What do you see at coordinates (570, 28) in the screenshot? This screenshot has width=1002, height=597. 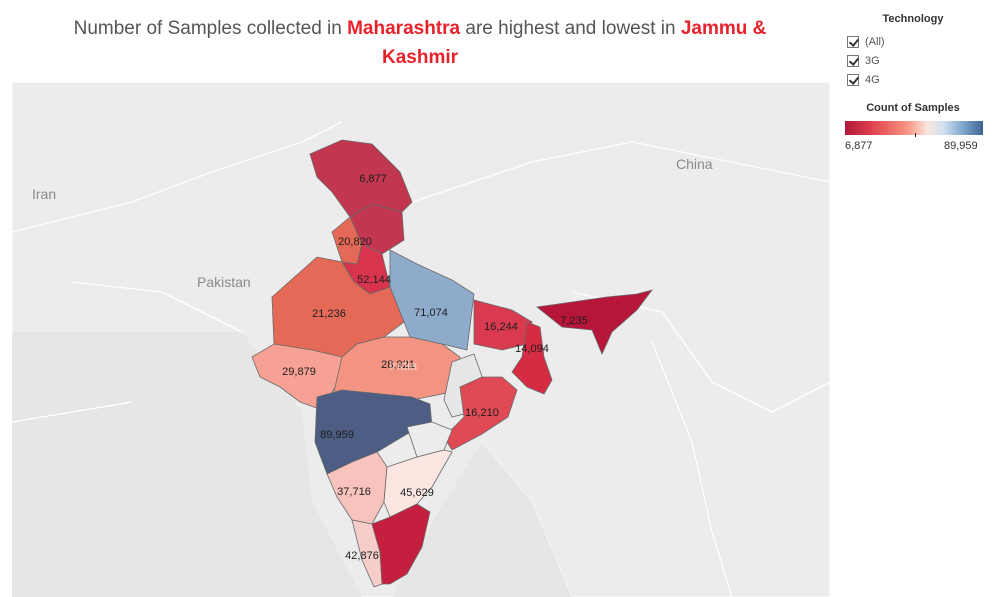 I see `title-text-2: are highest and lowest in` at bounding box center [570, 28].